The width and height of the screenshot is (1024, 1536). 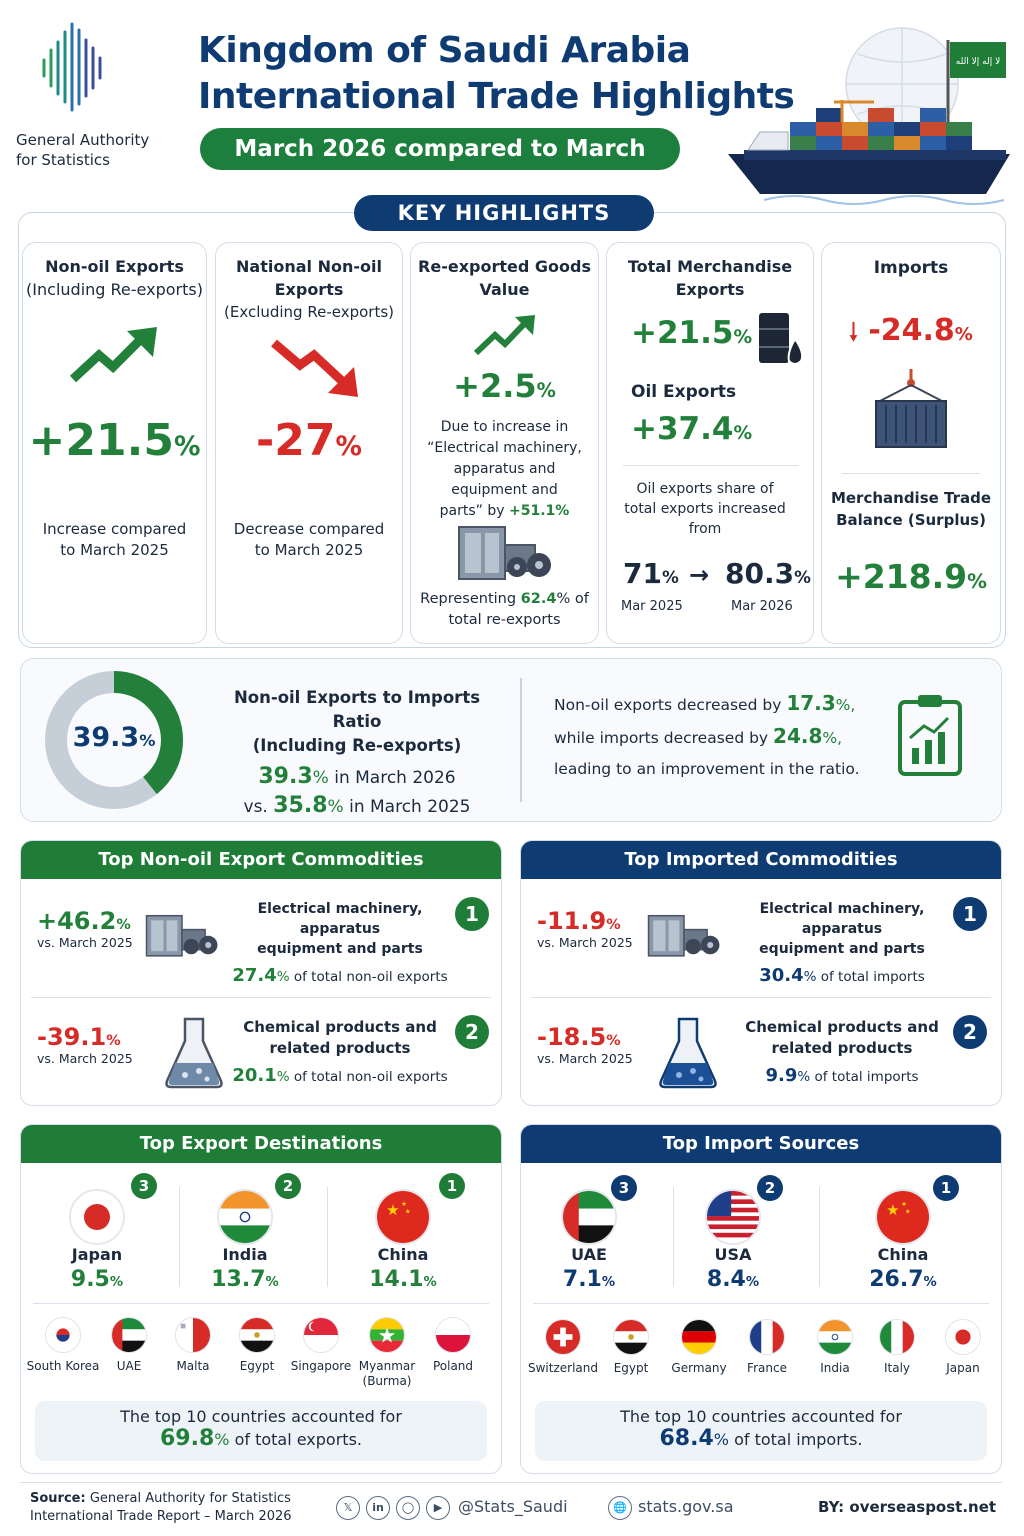 I want to click on commodity-name-2: related products, so click(x=842, y=1048).